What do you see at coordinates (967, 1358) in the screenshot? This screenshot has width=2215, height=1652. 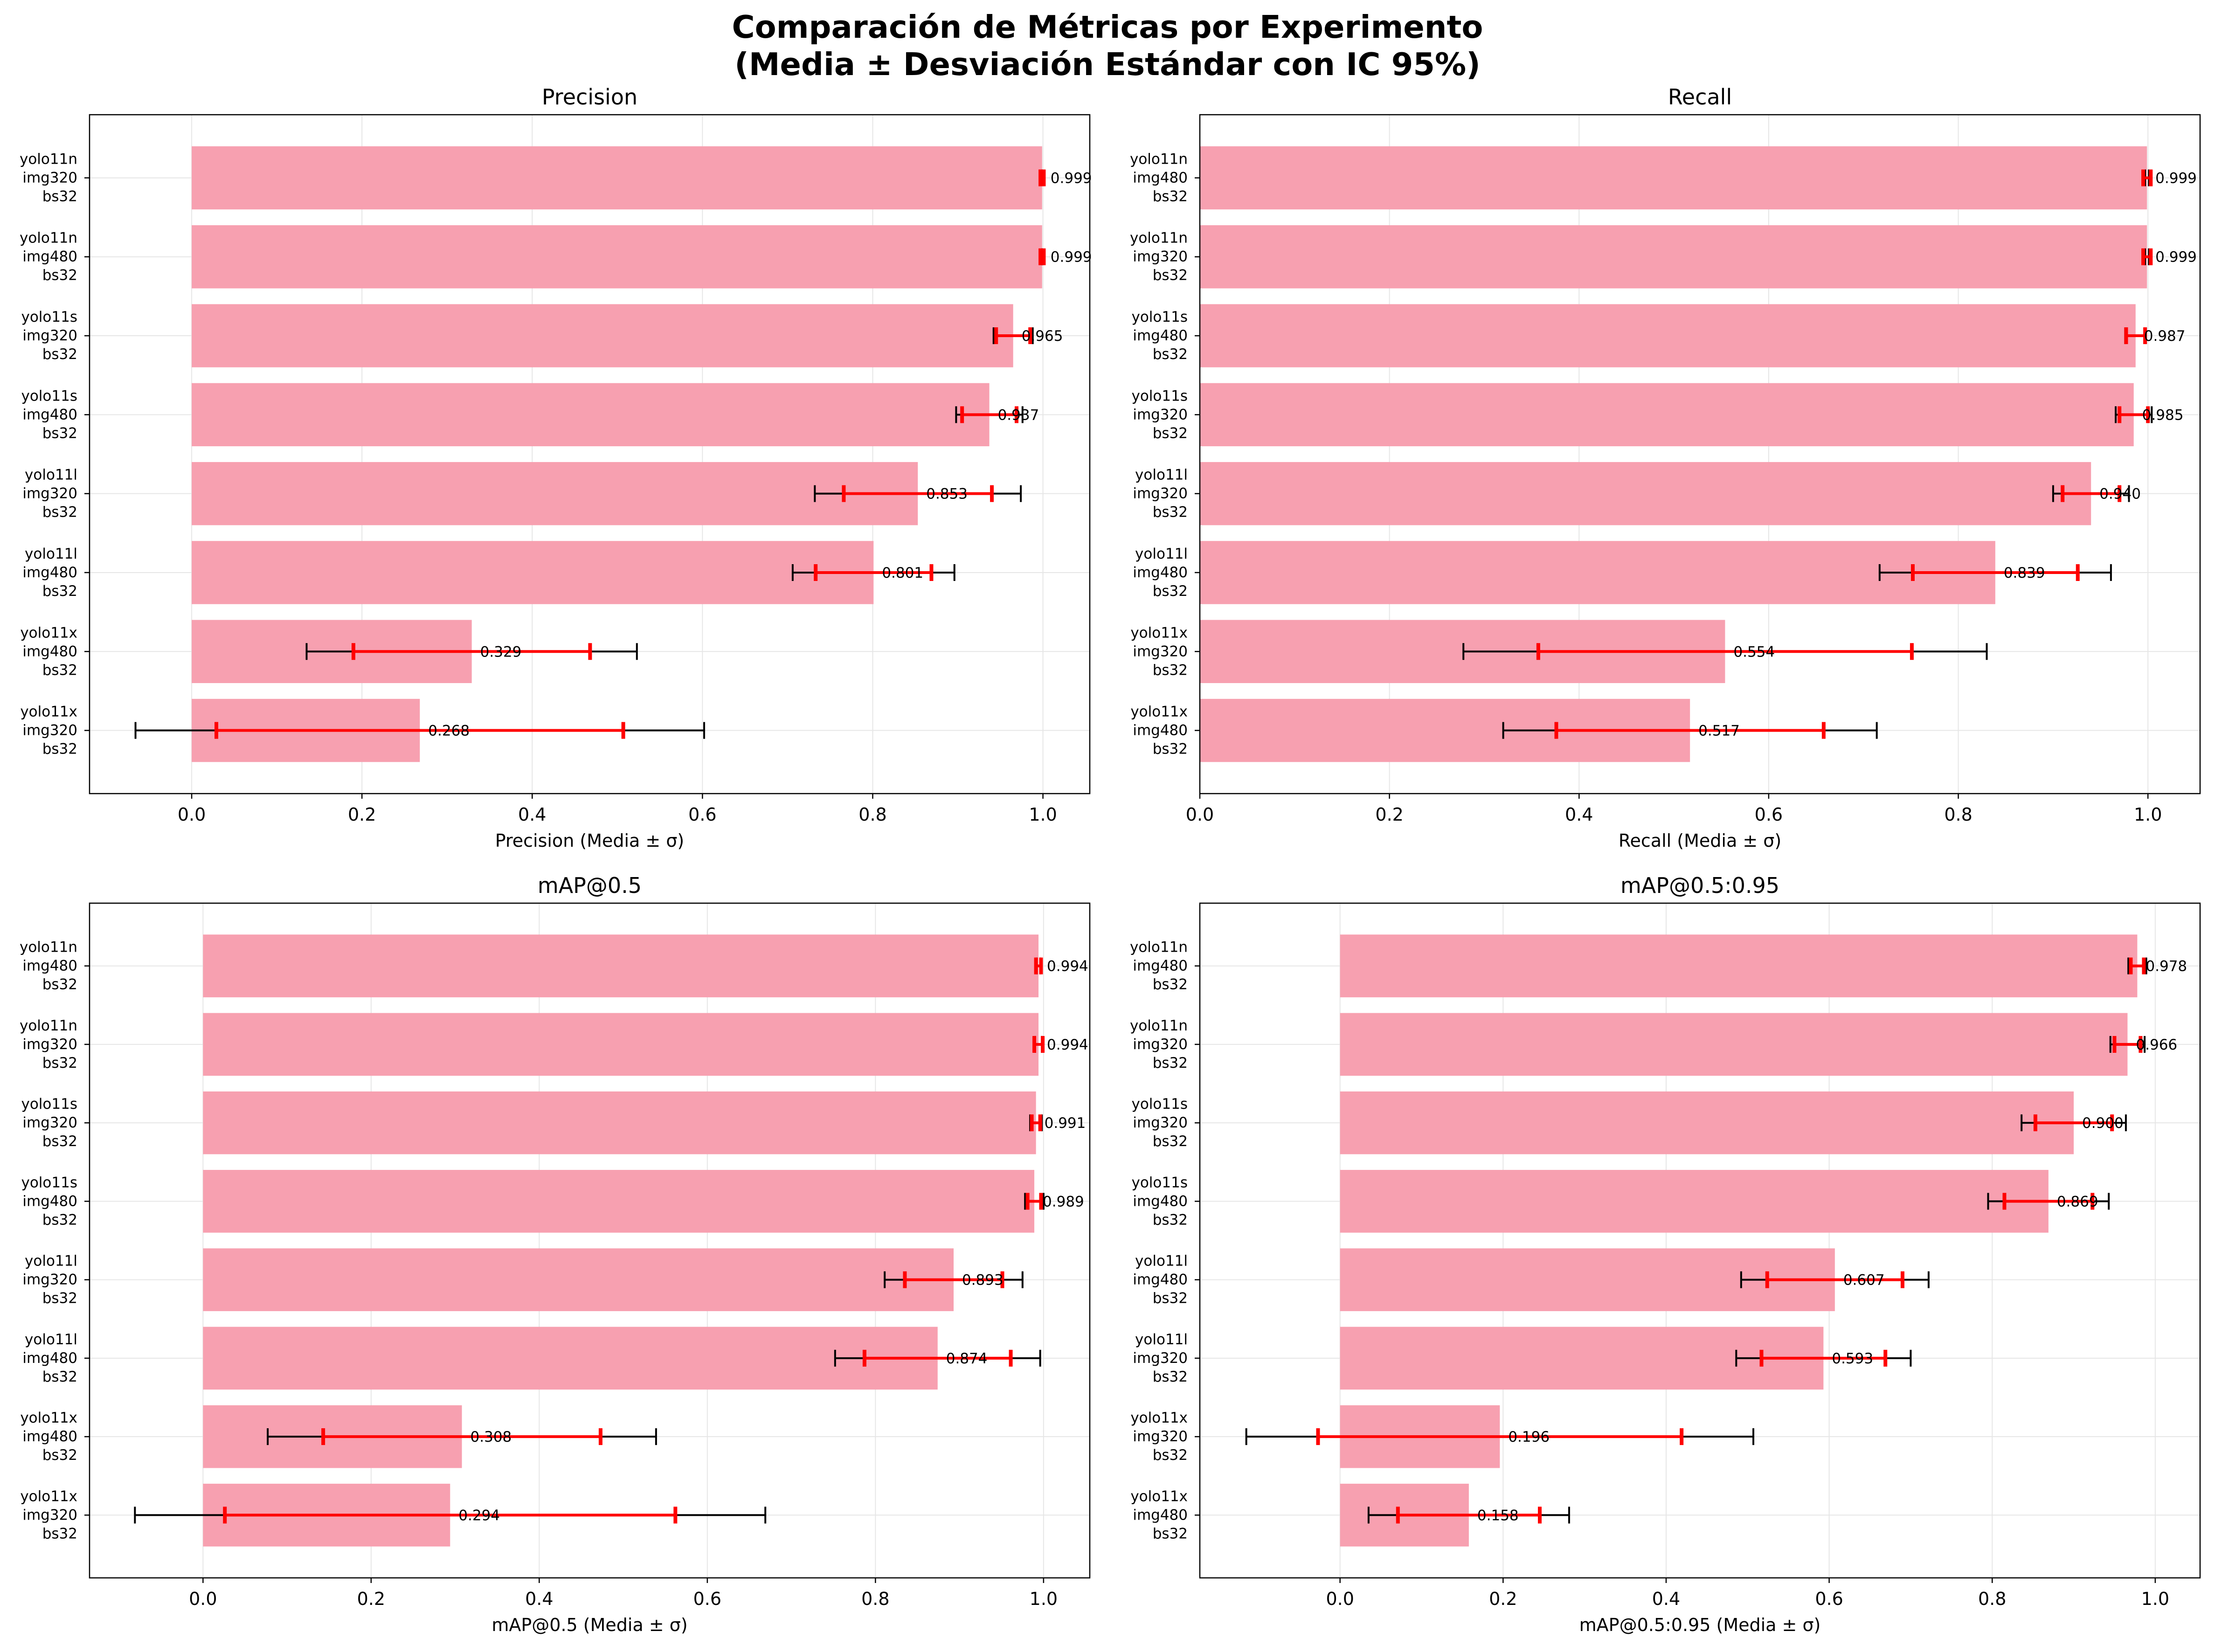 I see `data-label: 0.874` at bounding box center [967, 1358].